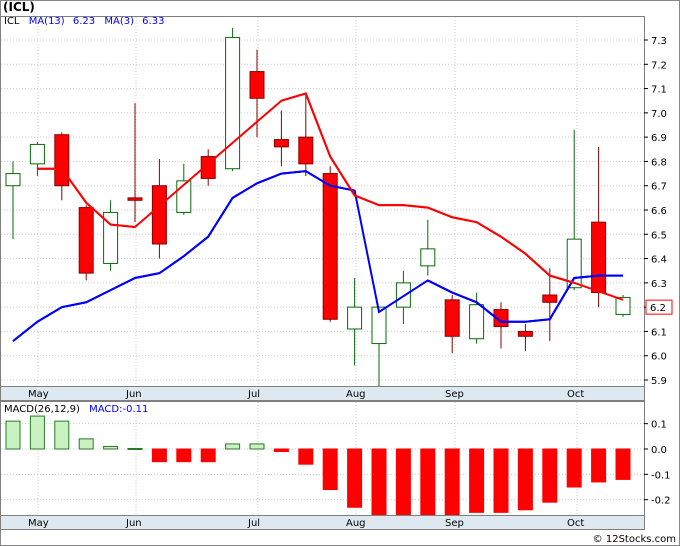  I want to click on price-tick-label: 6.1, so click(659, 332).